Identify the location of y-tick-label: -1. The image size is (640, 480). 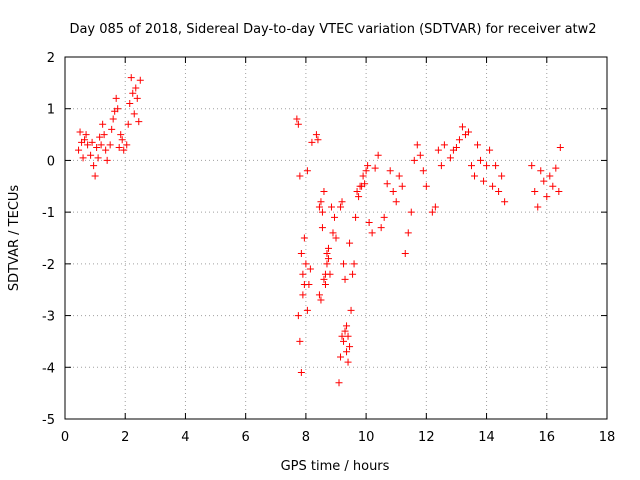
(48, 213).